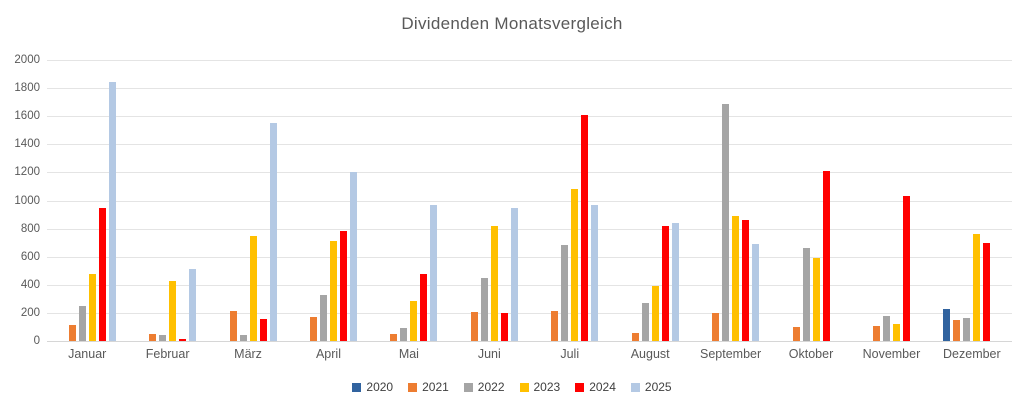  I want to click on bar-2021-januar, so click(72, 333).